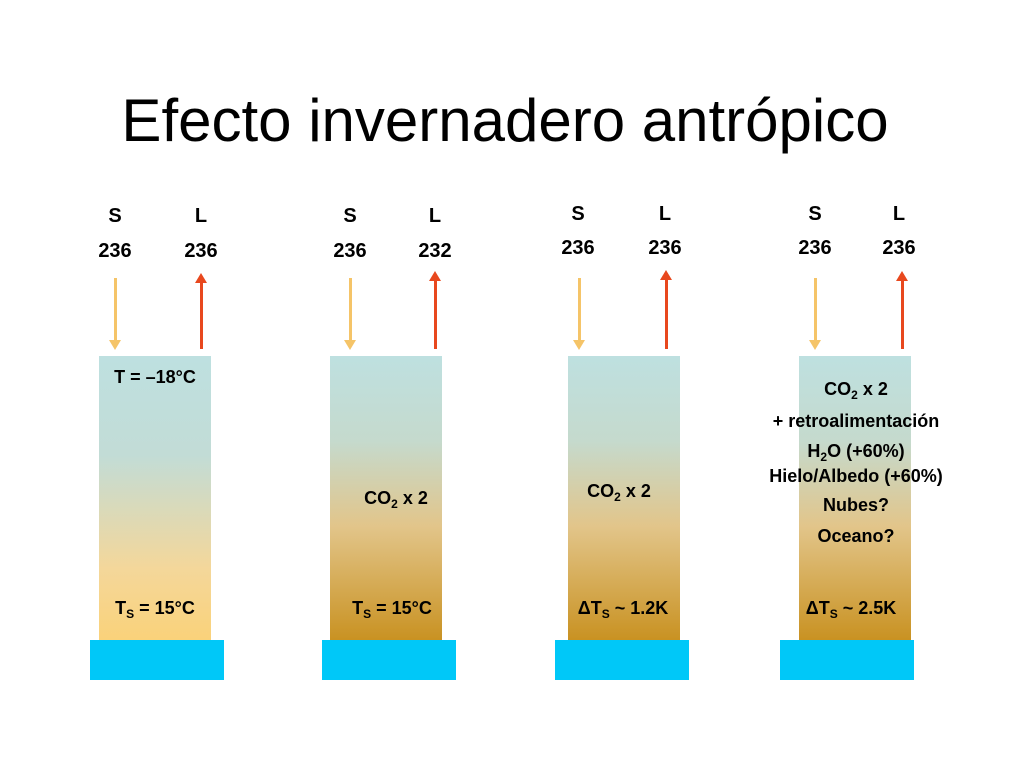 The height and width of the screenshot is (768, 1024). Describe the element at coordinates (155, 377) in the screenshot. I see `temperature-label: T = –18°C` at that location.